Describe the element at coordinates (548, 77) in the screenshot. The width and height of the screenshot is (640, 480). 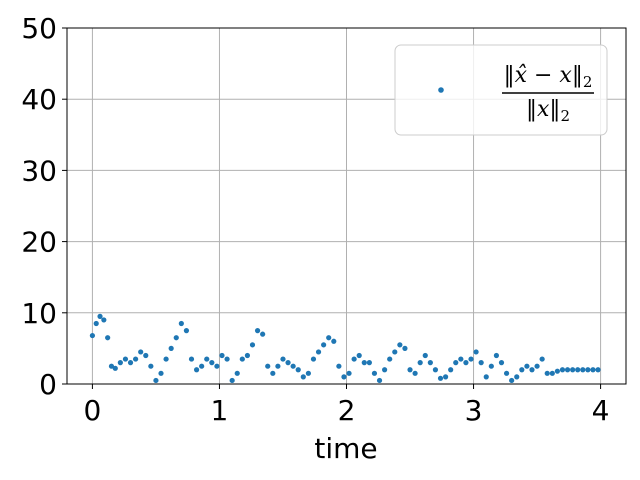
I see `legend-numerator: ‖x̂ − x‖2` at that location.